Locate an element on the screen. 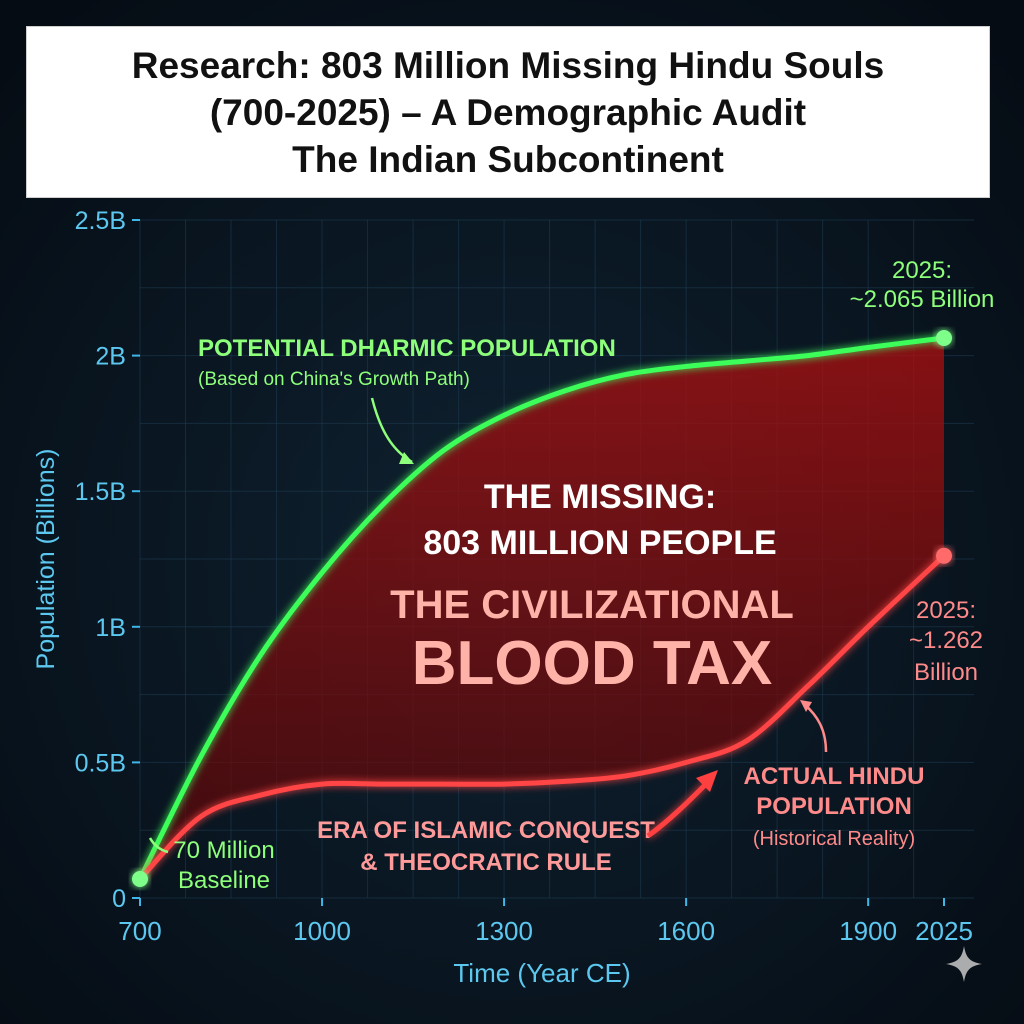 This screenshot has height=1024, width=1024. x-tick-label: 1000 is located at coordinates (322, 931).